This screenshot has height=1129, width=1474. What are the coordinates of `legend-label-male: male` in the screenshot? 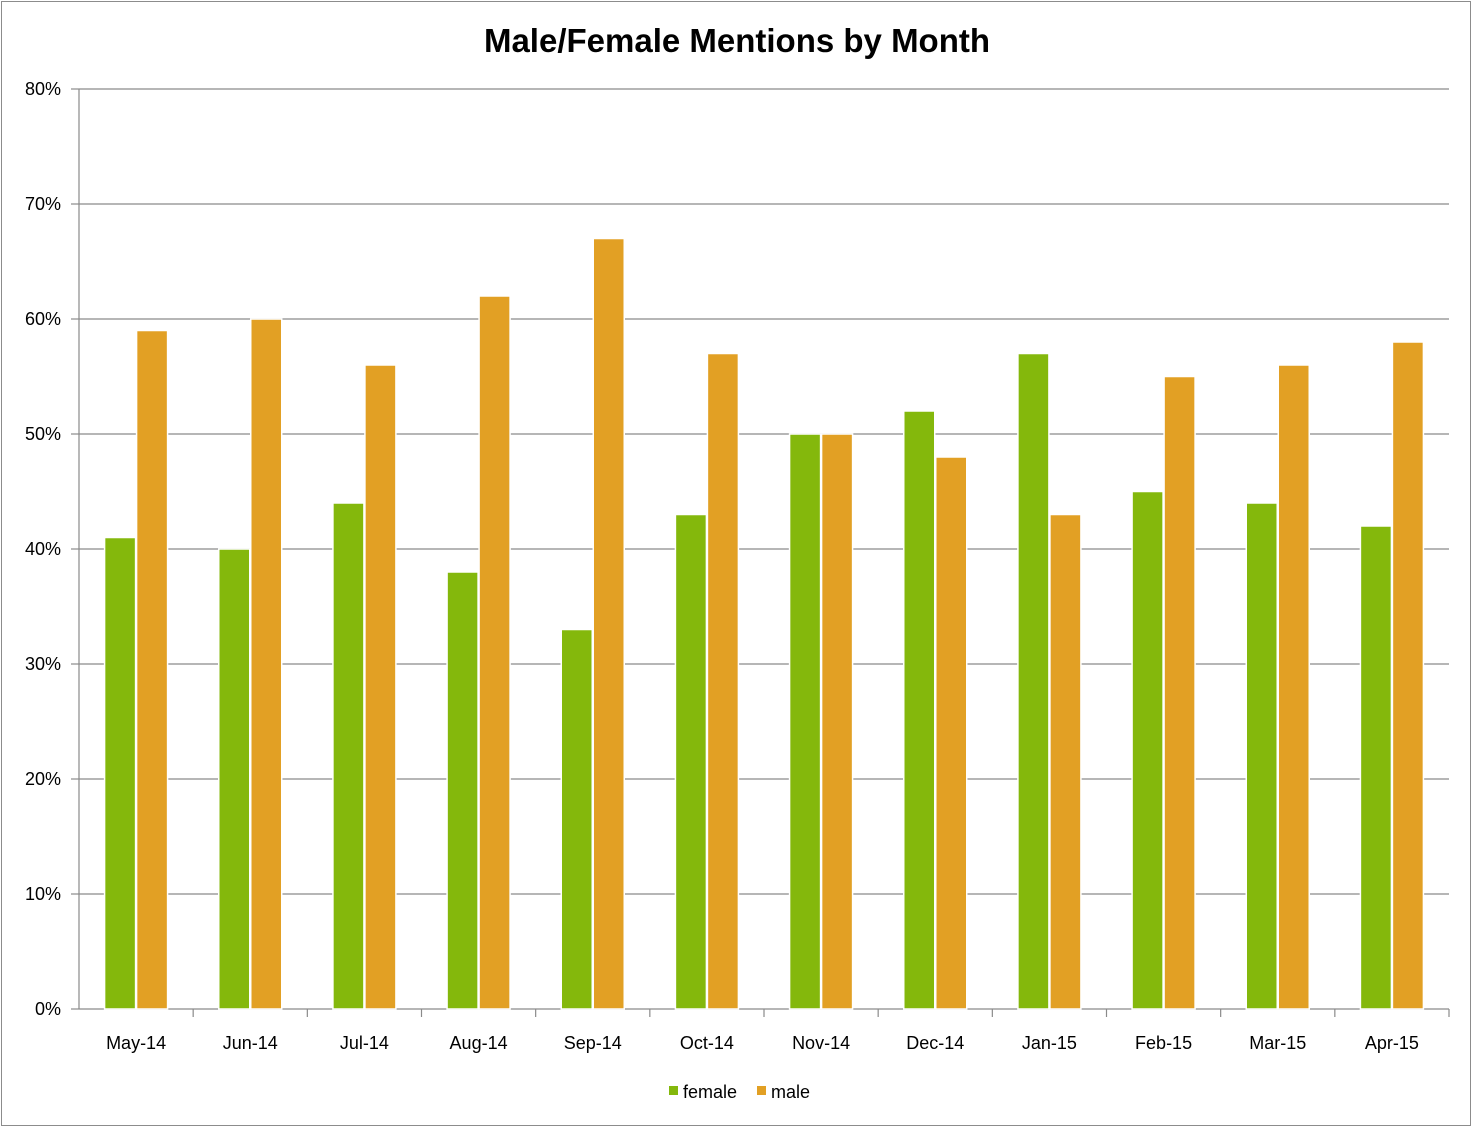 It's located at (790, 1092).